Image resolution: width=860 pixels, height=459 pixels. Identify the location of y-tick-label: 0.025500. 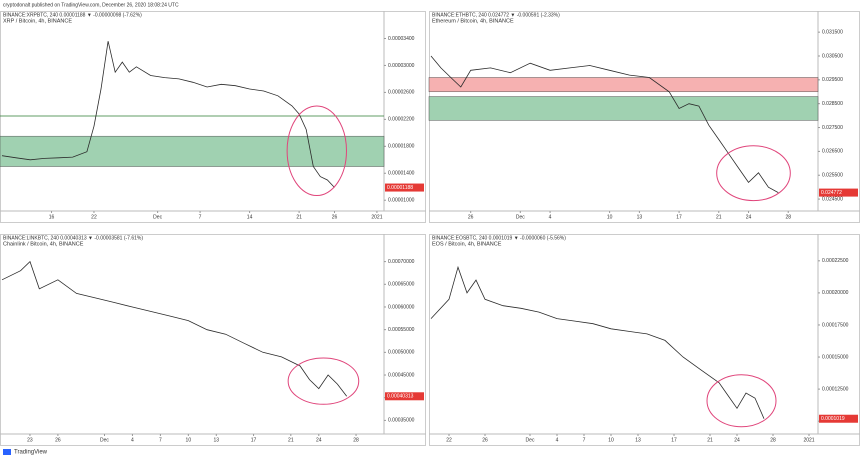
(832, 176).